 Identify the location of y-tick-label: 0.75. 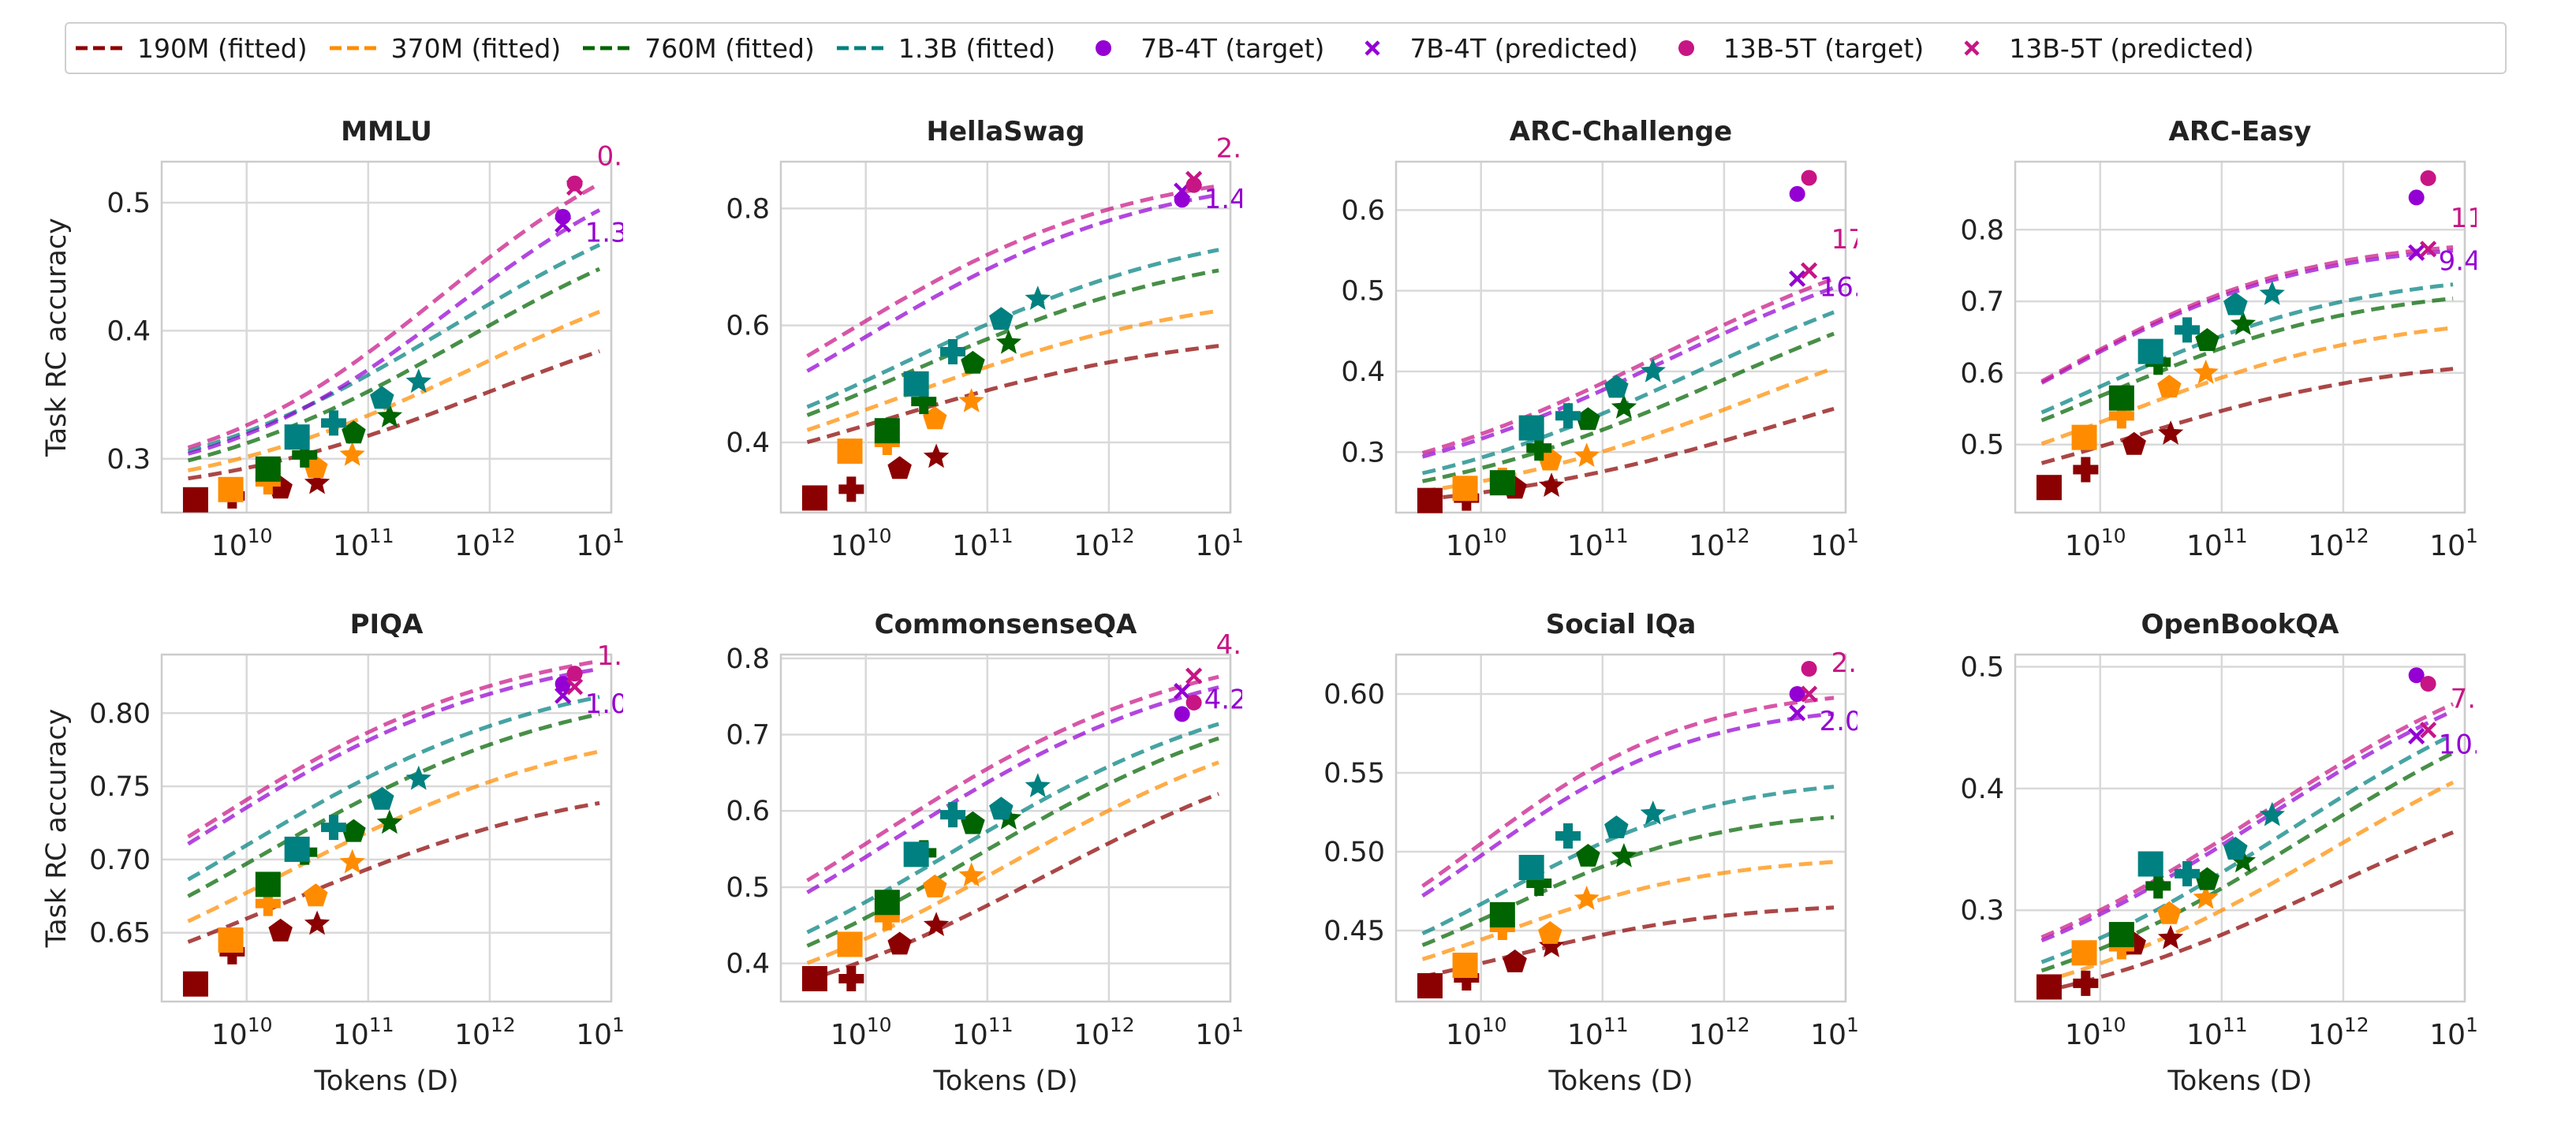
(120, 787).